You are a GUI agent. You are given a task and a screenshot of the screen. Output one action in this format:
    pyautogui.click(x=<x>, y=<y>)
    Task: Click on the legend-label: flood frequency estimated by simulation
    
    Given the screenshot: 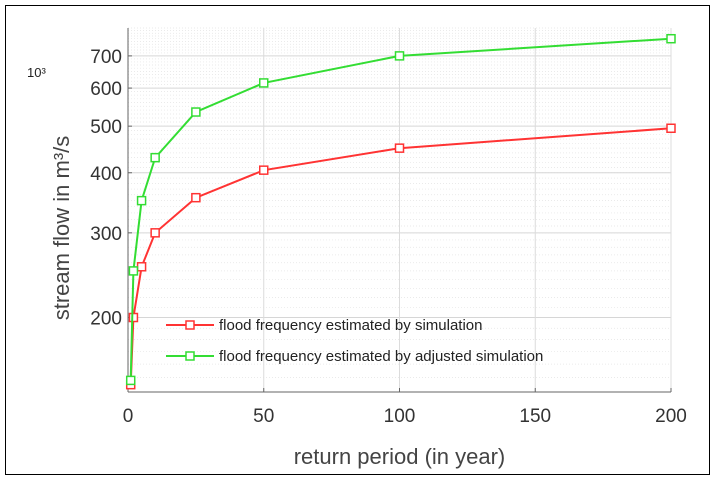 What is the action you would take?
    pyautogui.click(x=350, y=325)
    